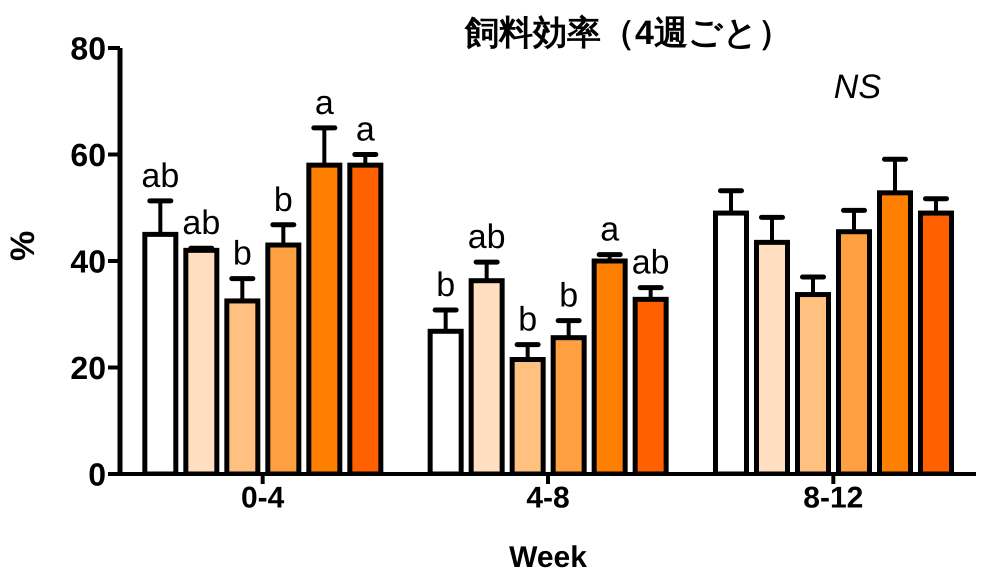 The width and height of the screenshot is (986, 577). Describe the element at coordinates (23, 245) in the screenshot. I see `y-axis-title: %` at that location.